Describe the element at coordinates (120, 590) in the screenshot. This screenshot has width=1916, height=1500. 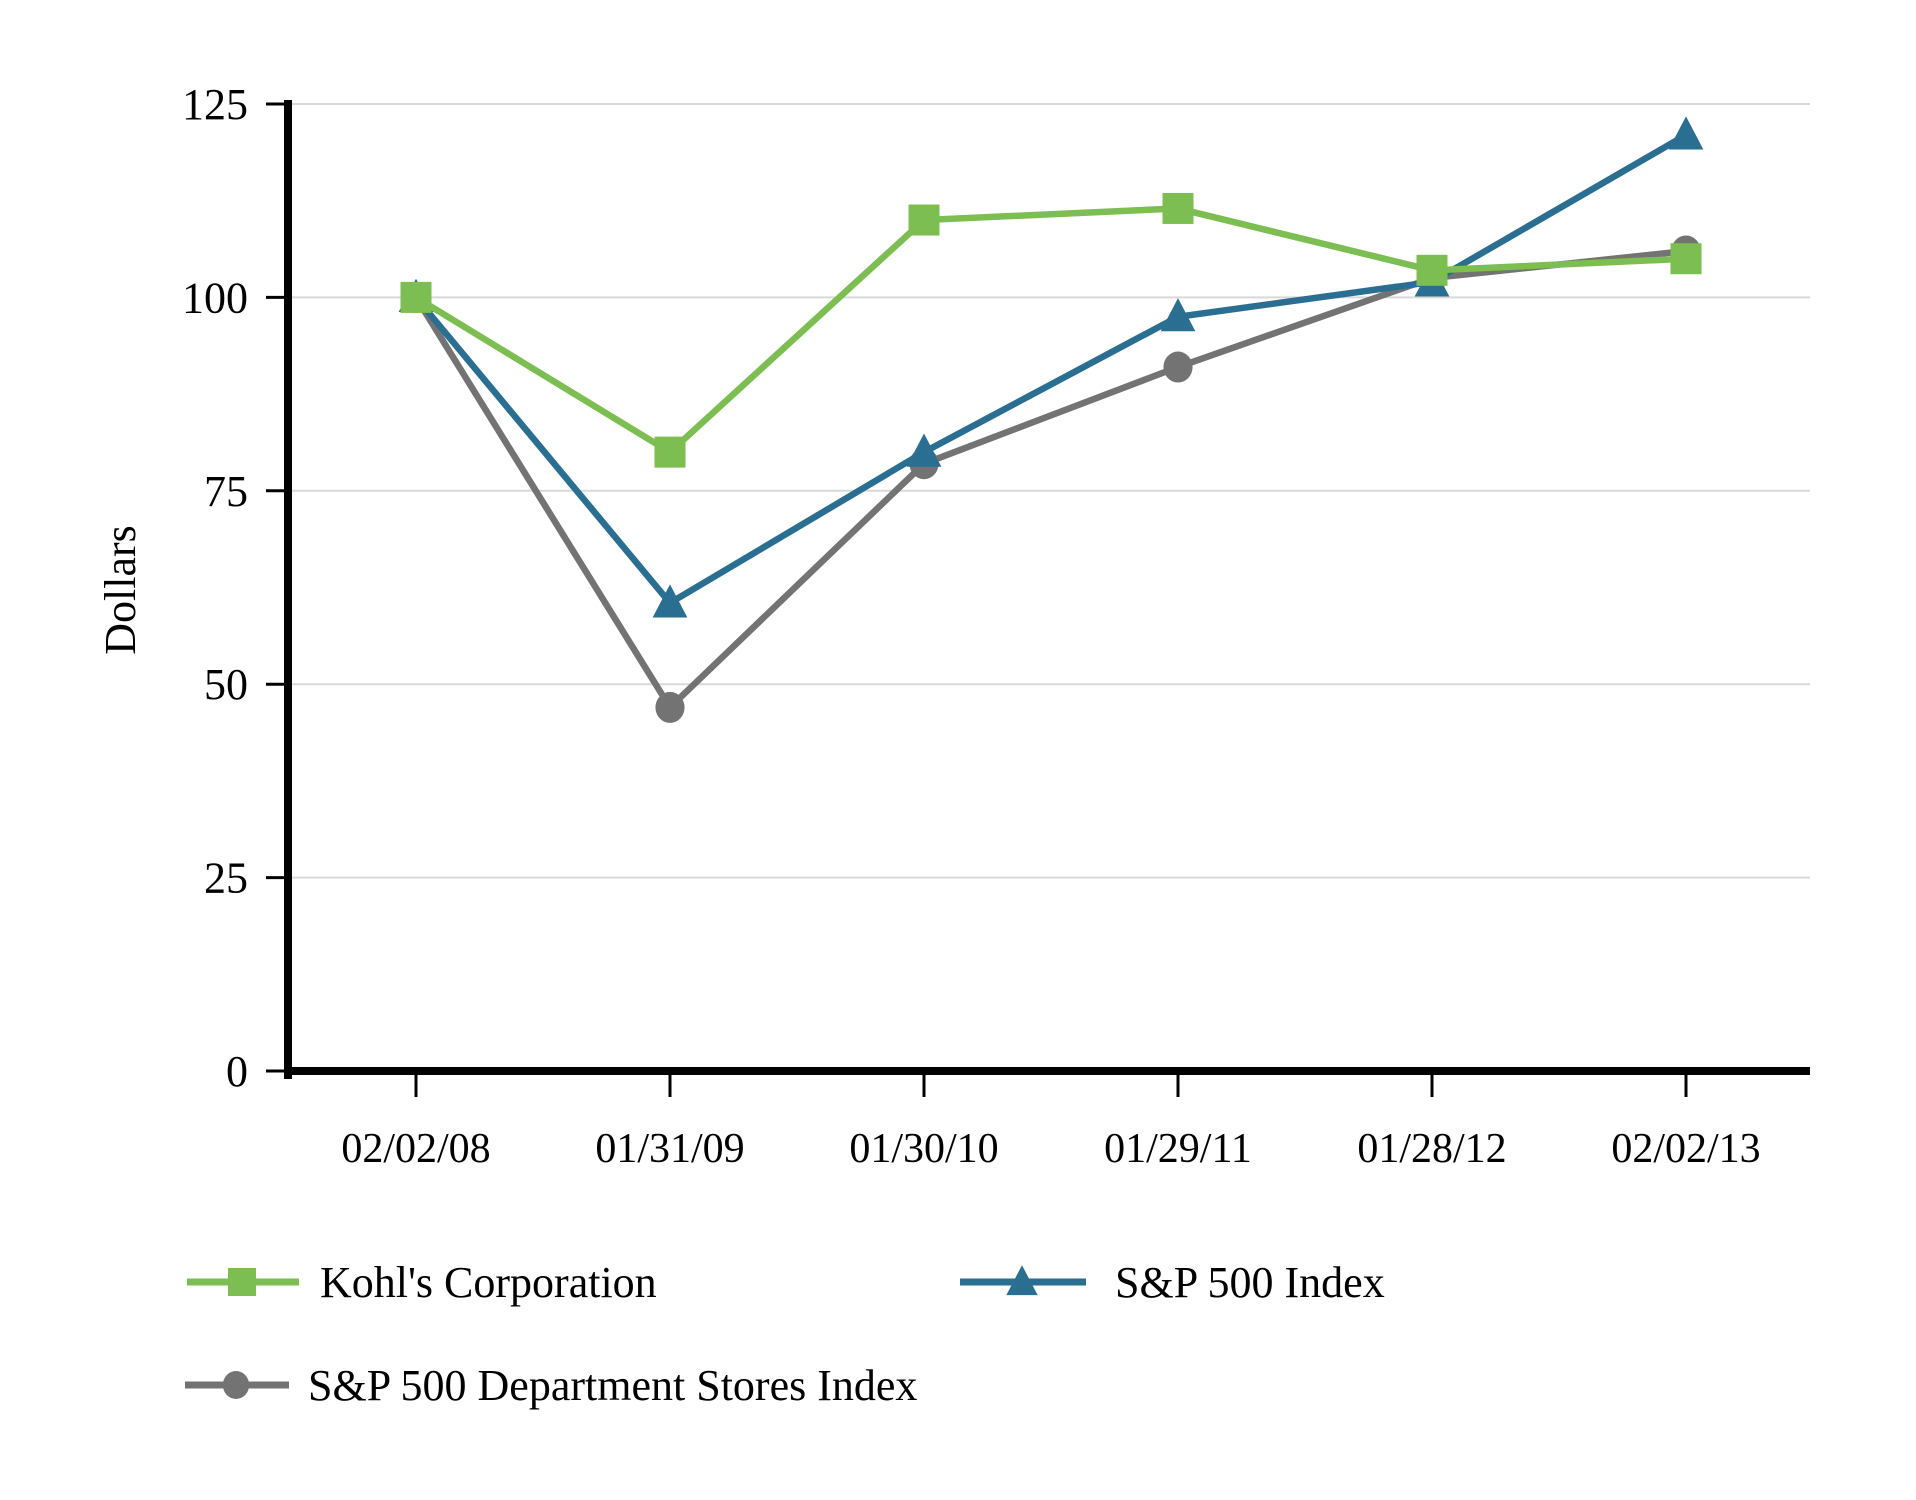
I see `y-axis-title: Dollars` at that location.